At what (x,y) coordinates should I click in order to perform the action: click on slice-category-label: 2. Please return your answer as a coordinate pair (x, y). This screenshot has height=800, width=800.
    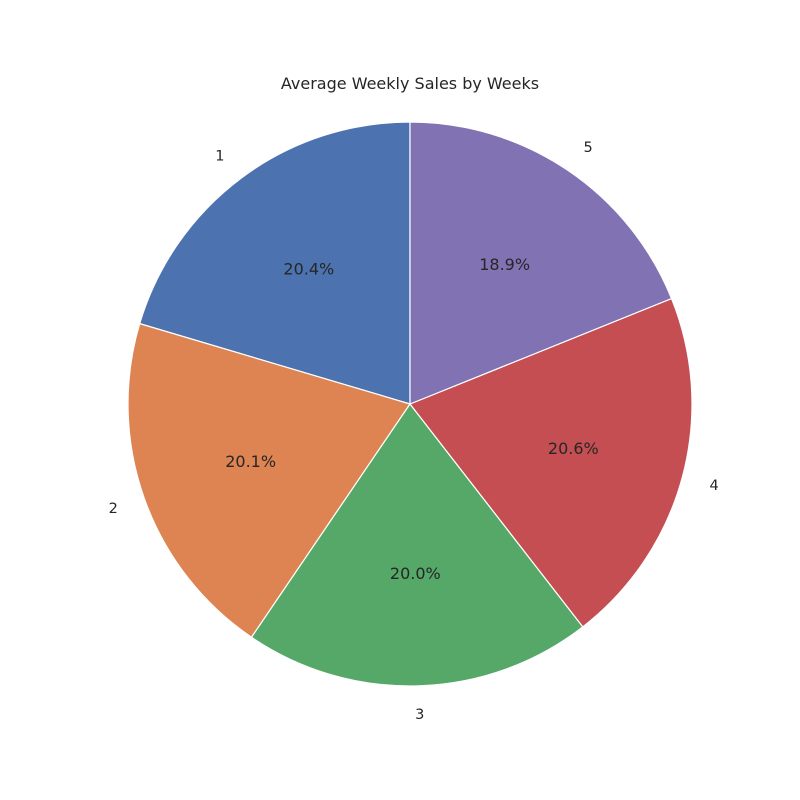
    Looking at the image, I should click on (113, 509).